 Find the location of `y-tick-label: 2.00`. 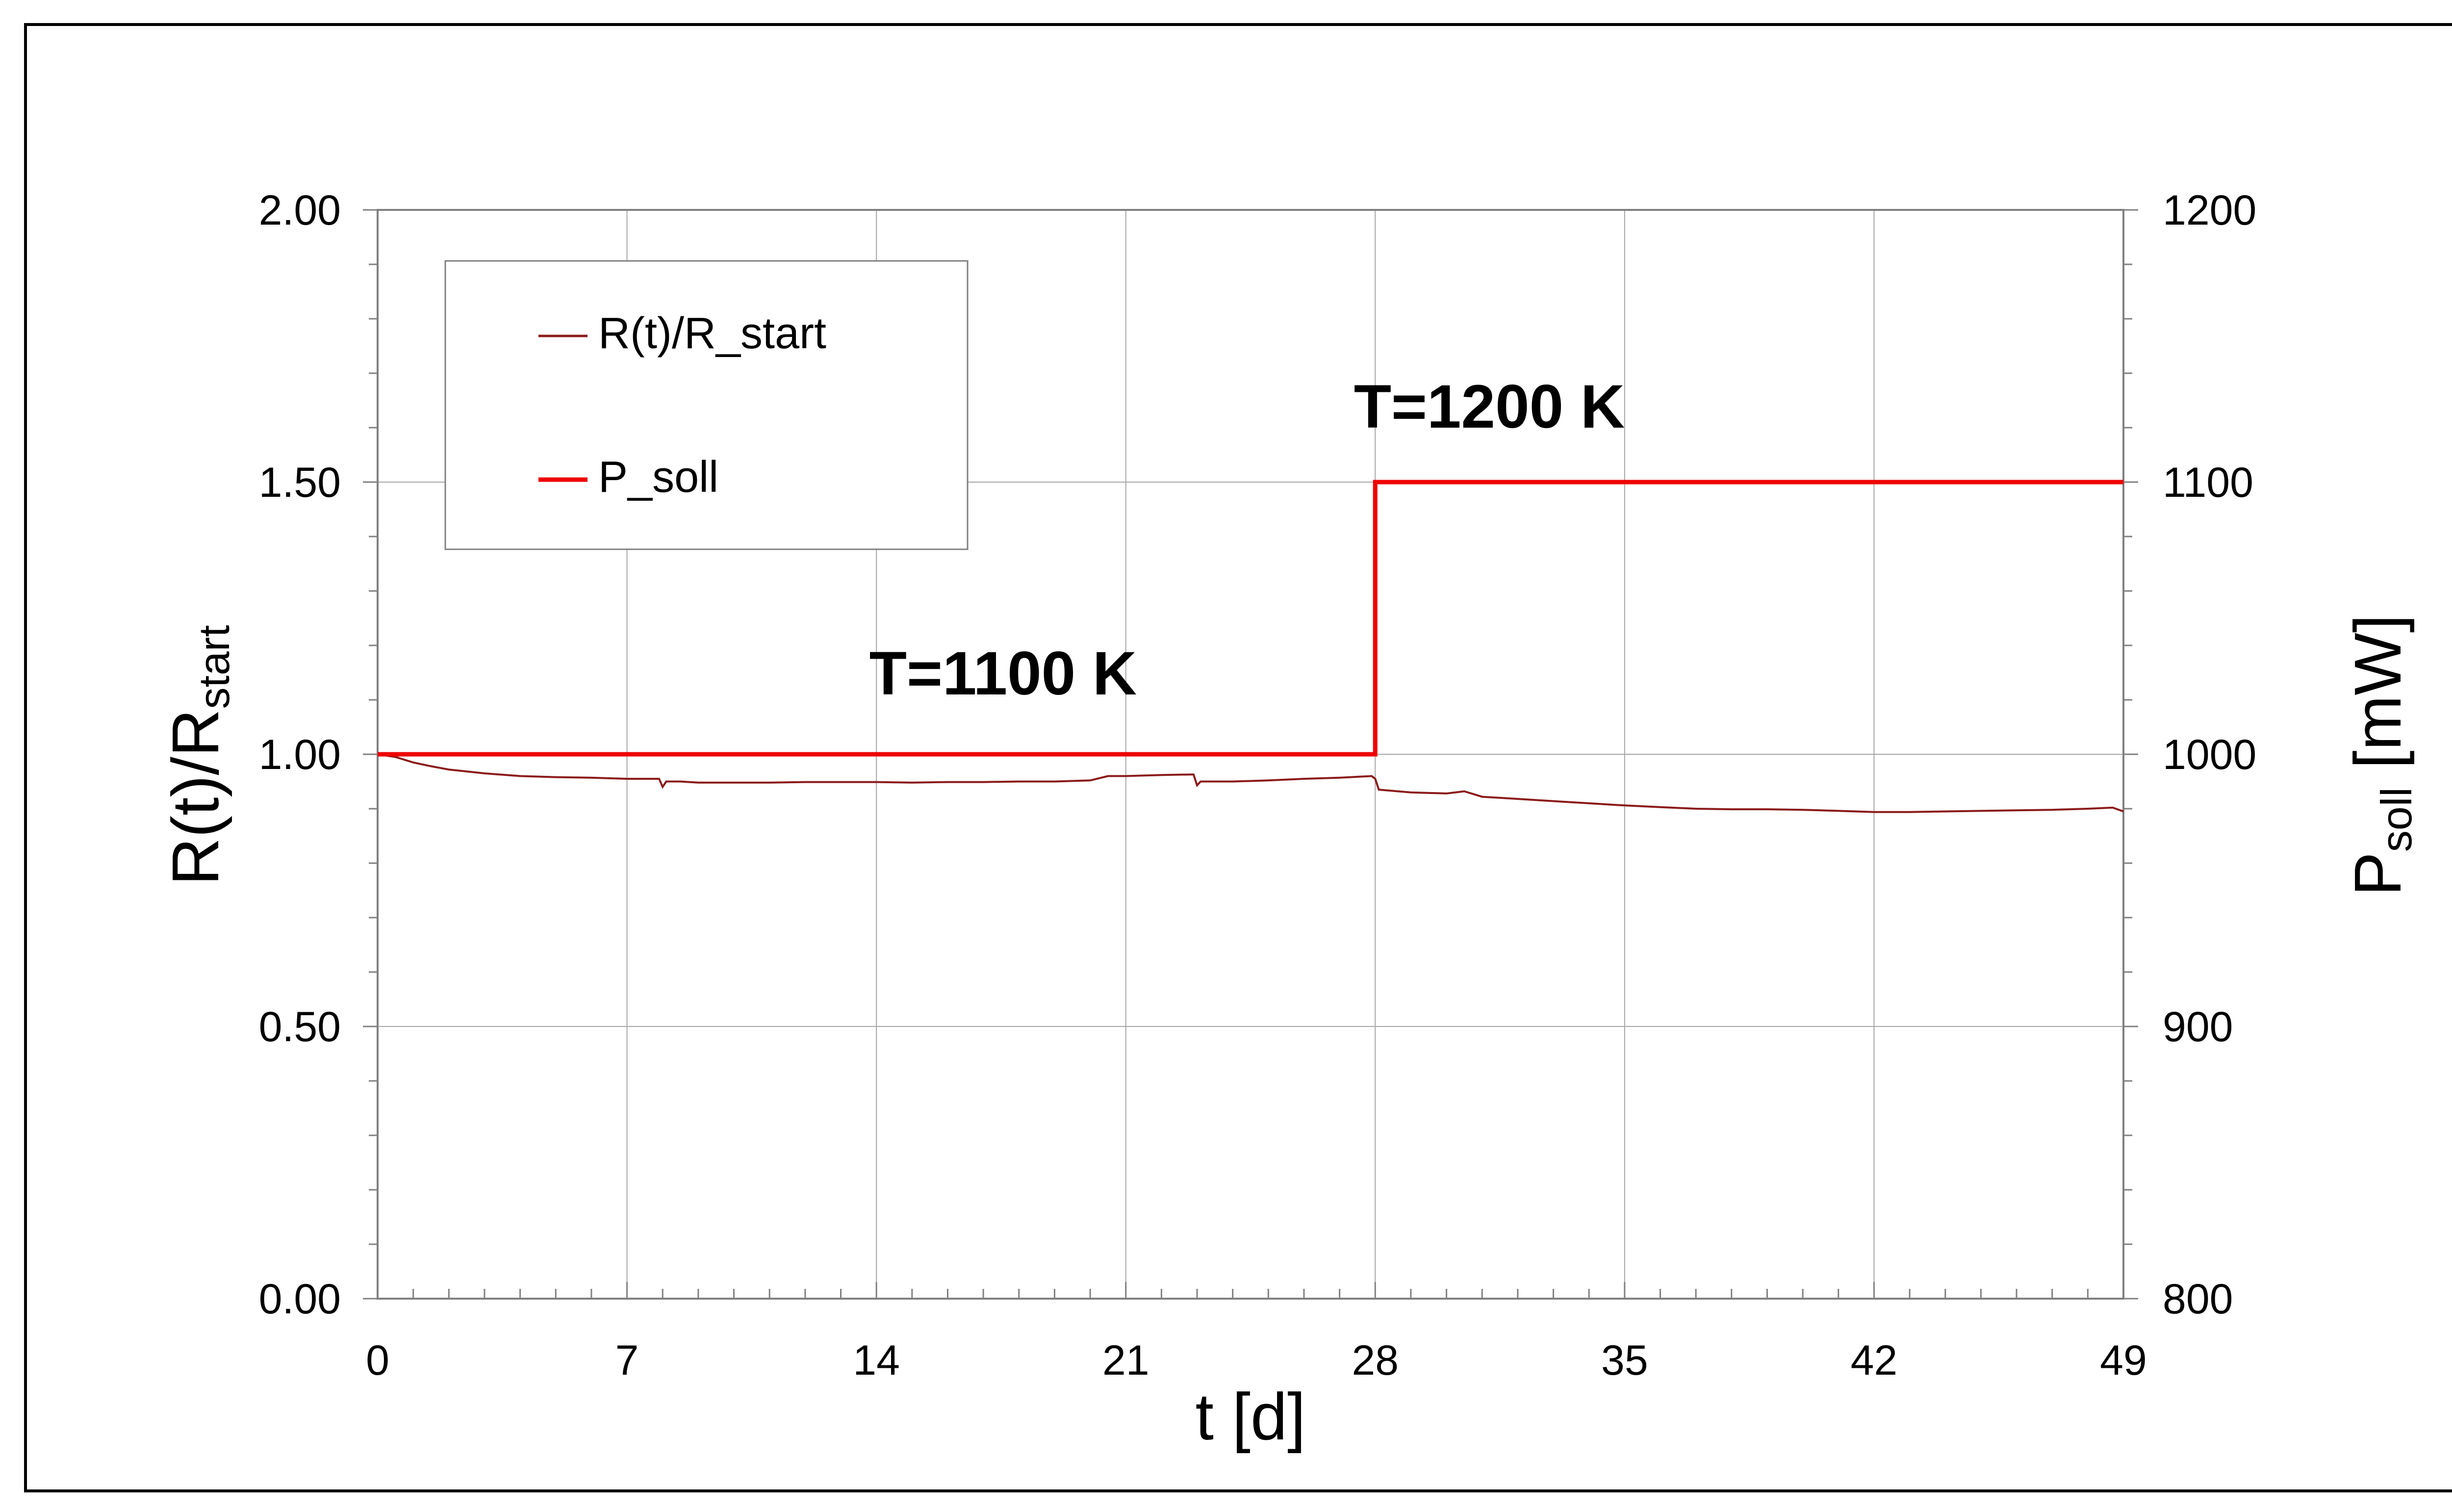

y-tick-label: 2.00 is located at coordinates (300, 210).